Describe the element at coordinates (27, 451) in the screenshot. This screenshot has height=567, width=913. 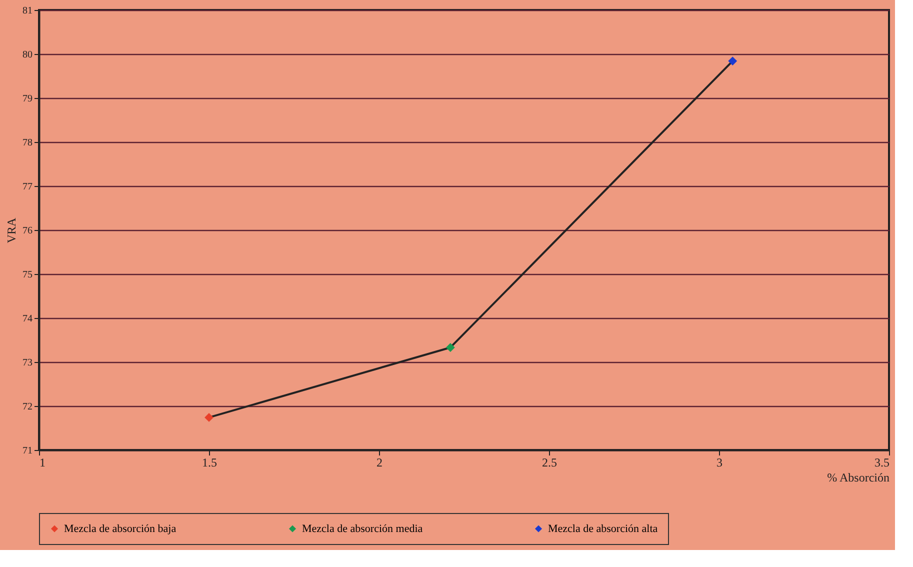
I see `y-tick-label: 71` at that location.